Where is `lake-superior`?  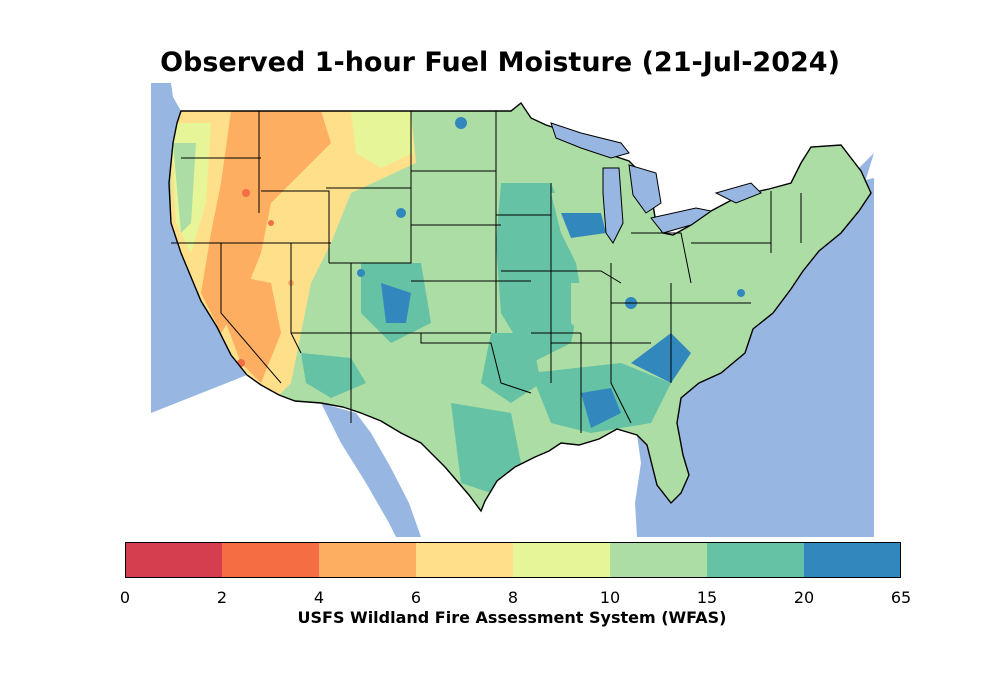 lake-superior is located at coordinates (590, 140).